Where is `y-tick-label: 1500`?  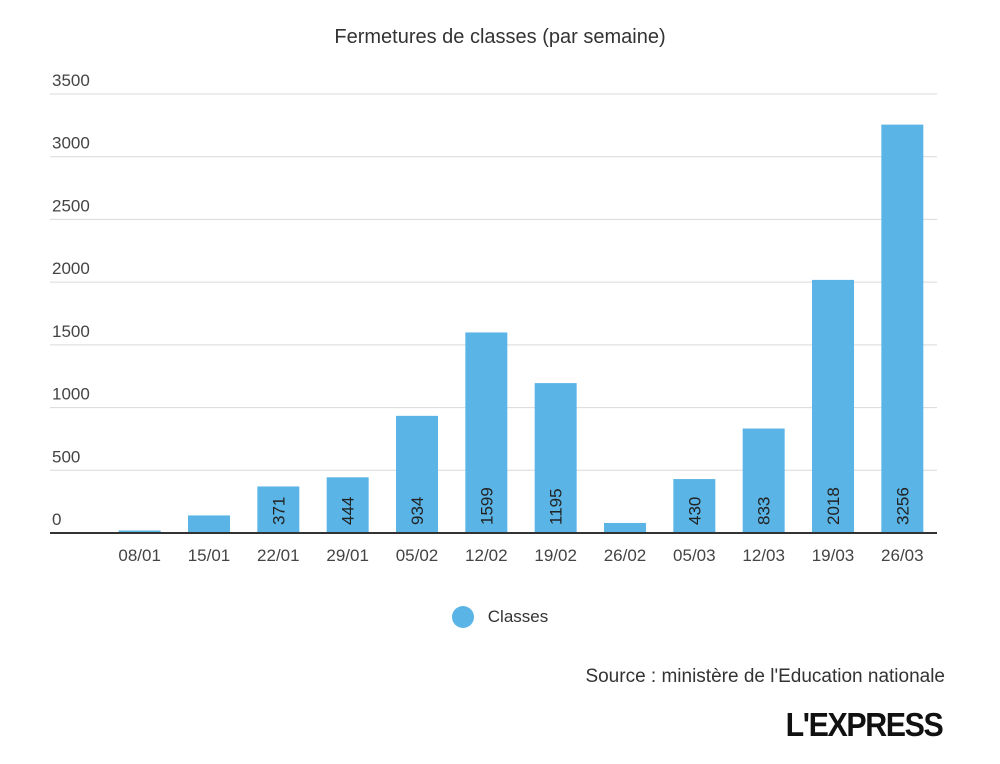 y-tick-label: 1500 is located at coordinates (71, 331).